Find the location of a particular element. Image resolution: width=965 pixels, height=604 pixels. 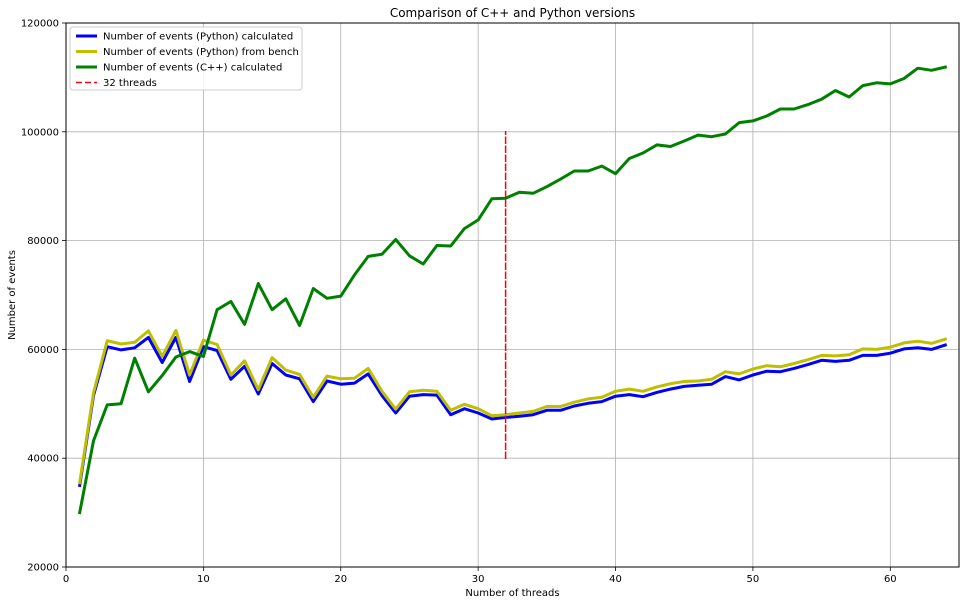

legend-label-3: Number of events (C++) calculated is located at coordinates (192, 68).